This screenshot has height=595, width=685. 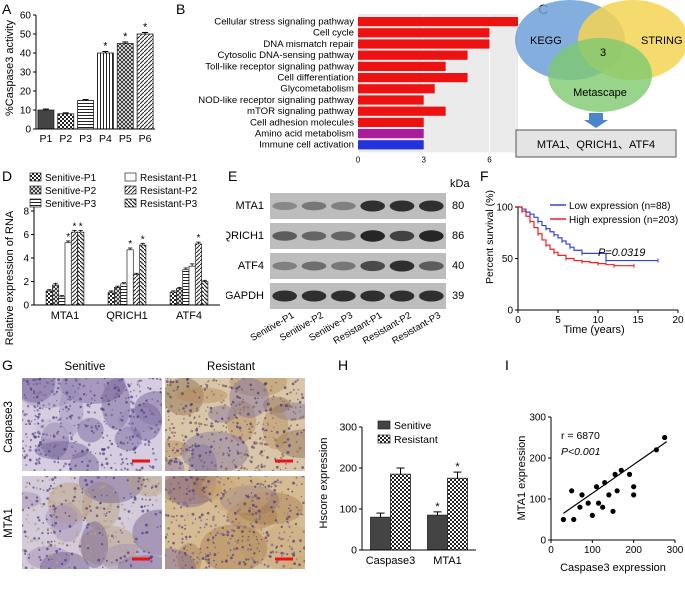 I want to click on h-significance: *, so click(x=457, y=467).